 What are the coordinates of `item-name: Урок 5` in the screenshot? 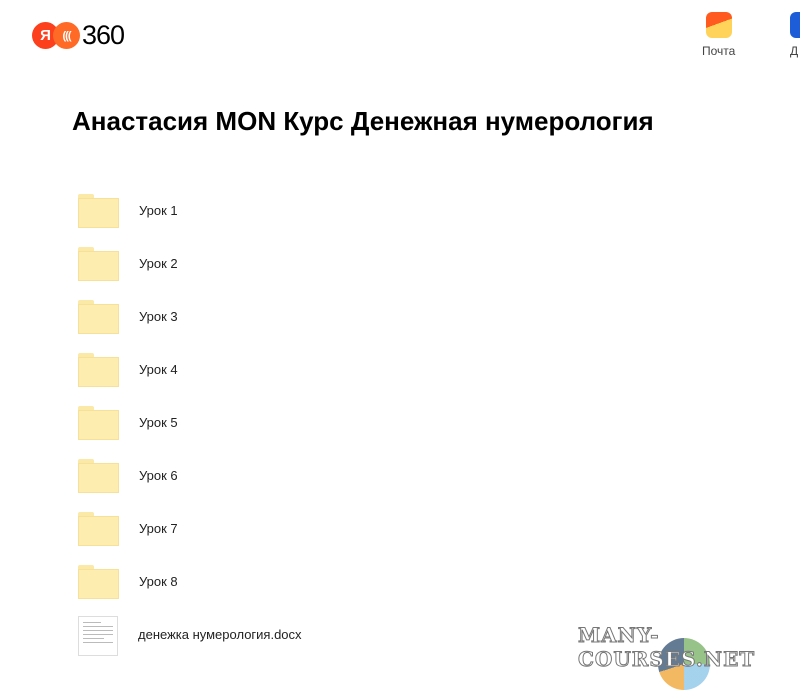 It's located at (158, 422).